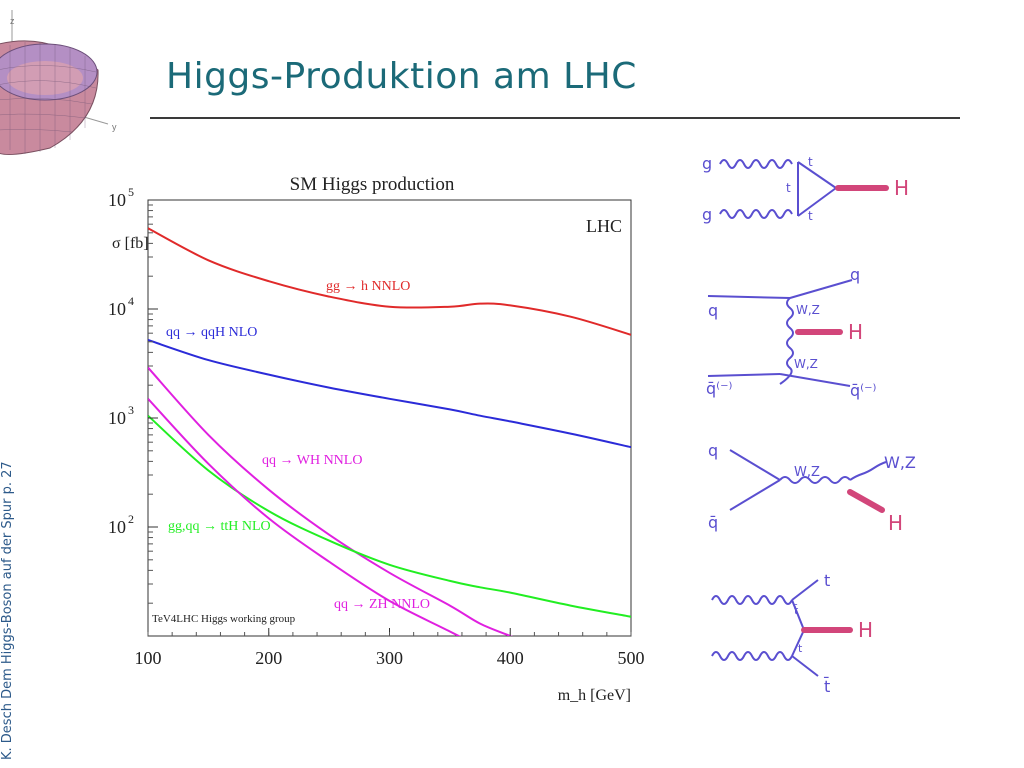 This screenshot has height=768, width=1024. I want to click on d4-out-top-label: t, so click(827, 580).